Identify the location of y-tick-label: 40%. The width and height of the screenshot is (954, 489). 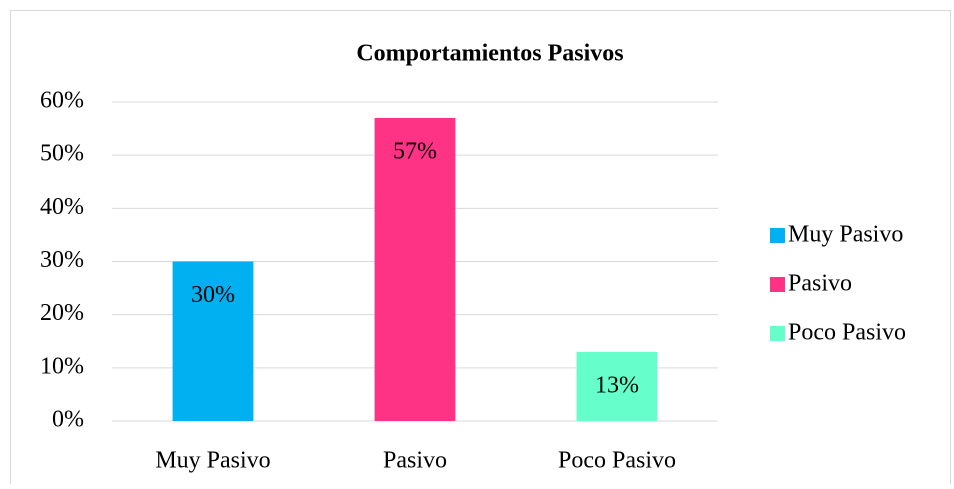
(62, 207).